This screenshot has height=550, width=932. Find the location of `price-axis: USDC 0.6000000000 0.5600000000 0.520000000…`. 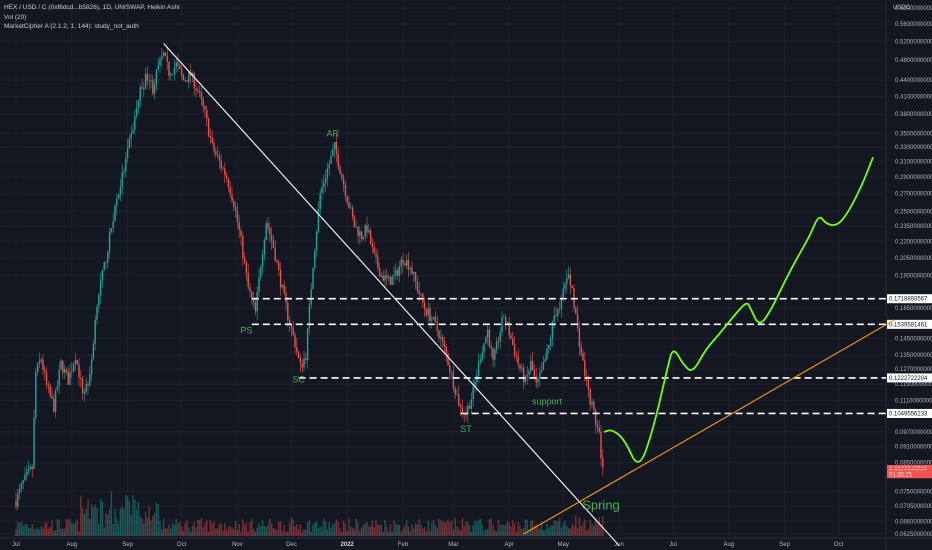

price-axis: USDC 0.6000000000 0.5600000000 0.520000000… is located at coordinates (912, 271).